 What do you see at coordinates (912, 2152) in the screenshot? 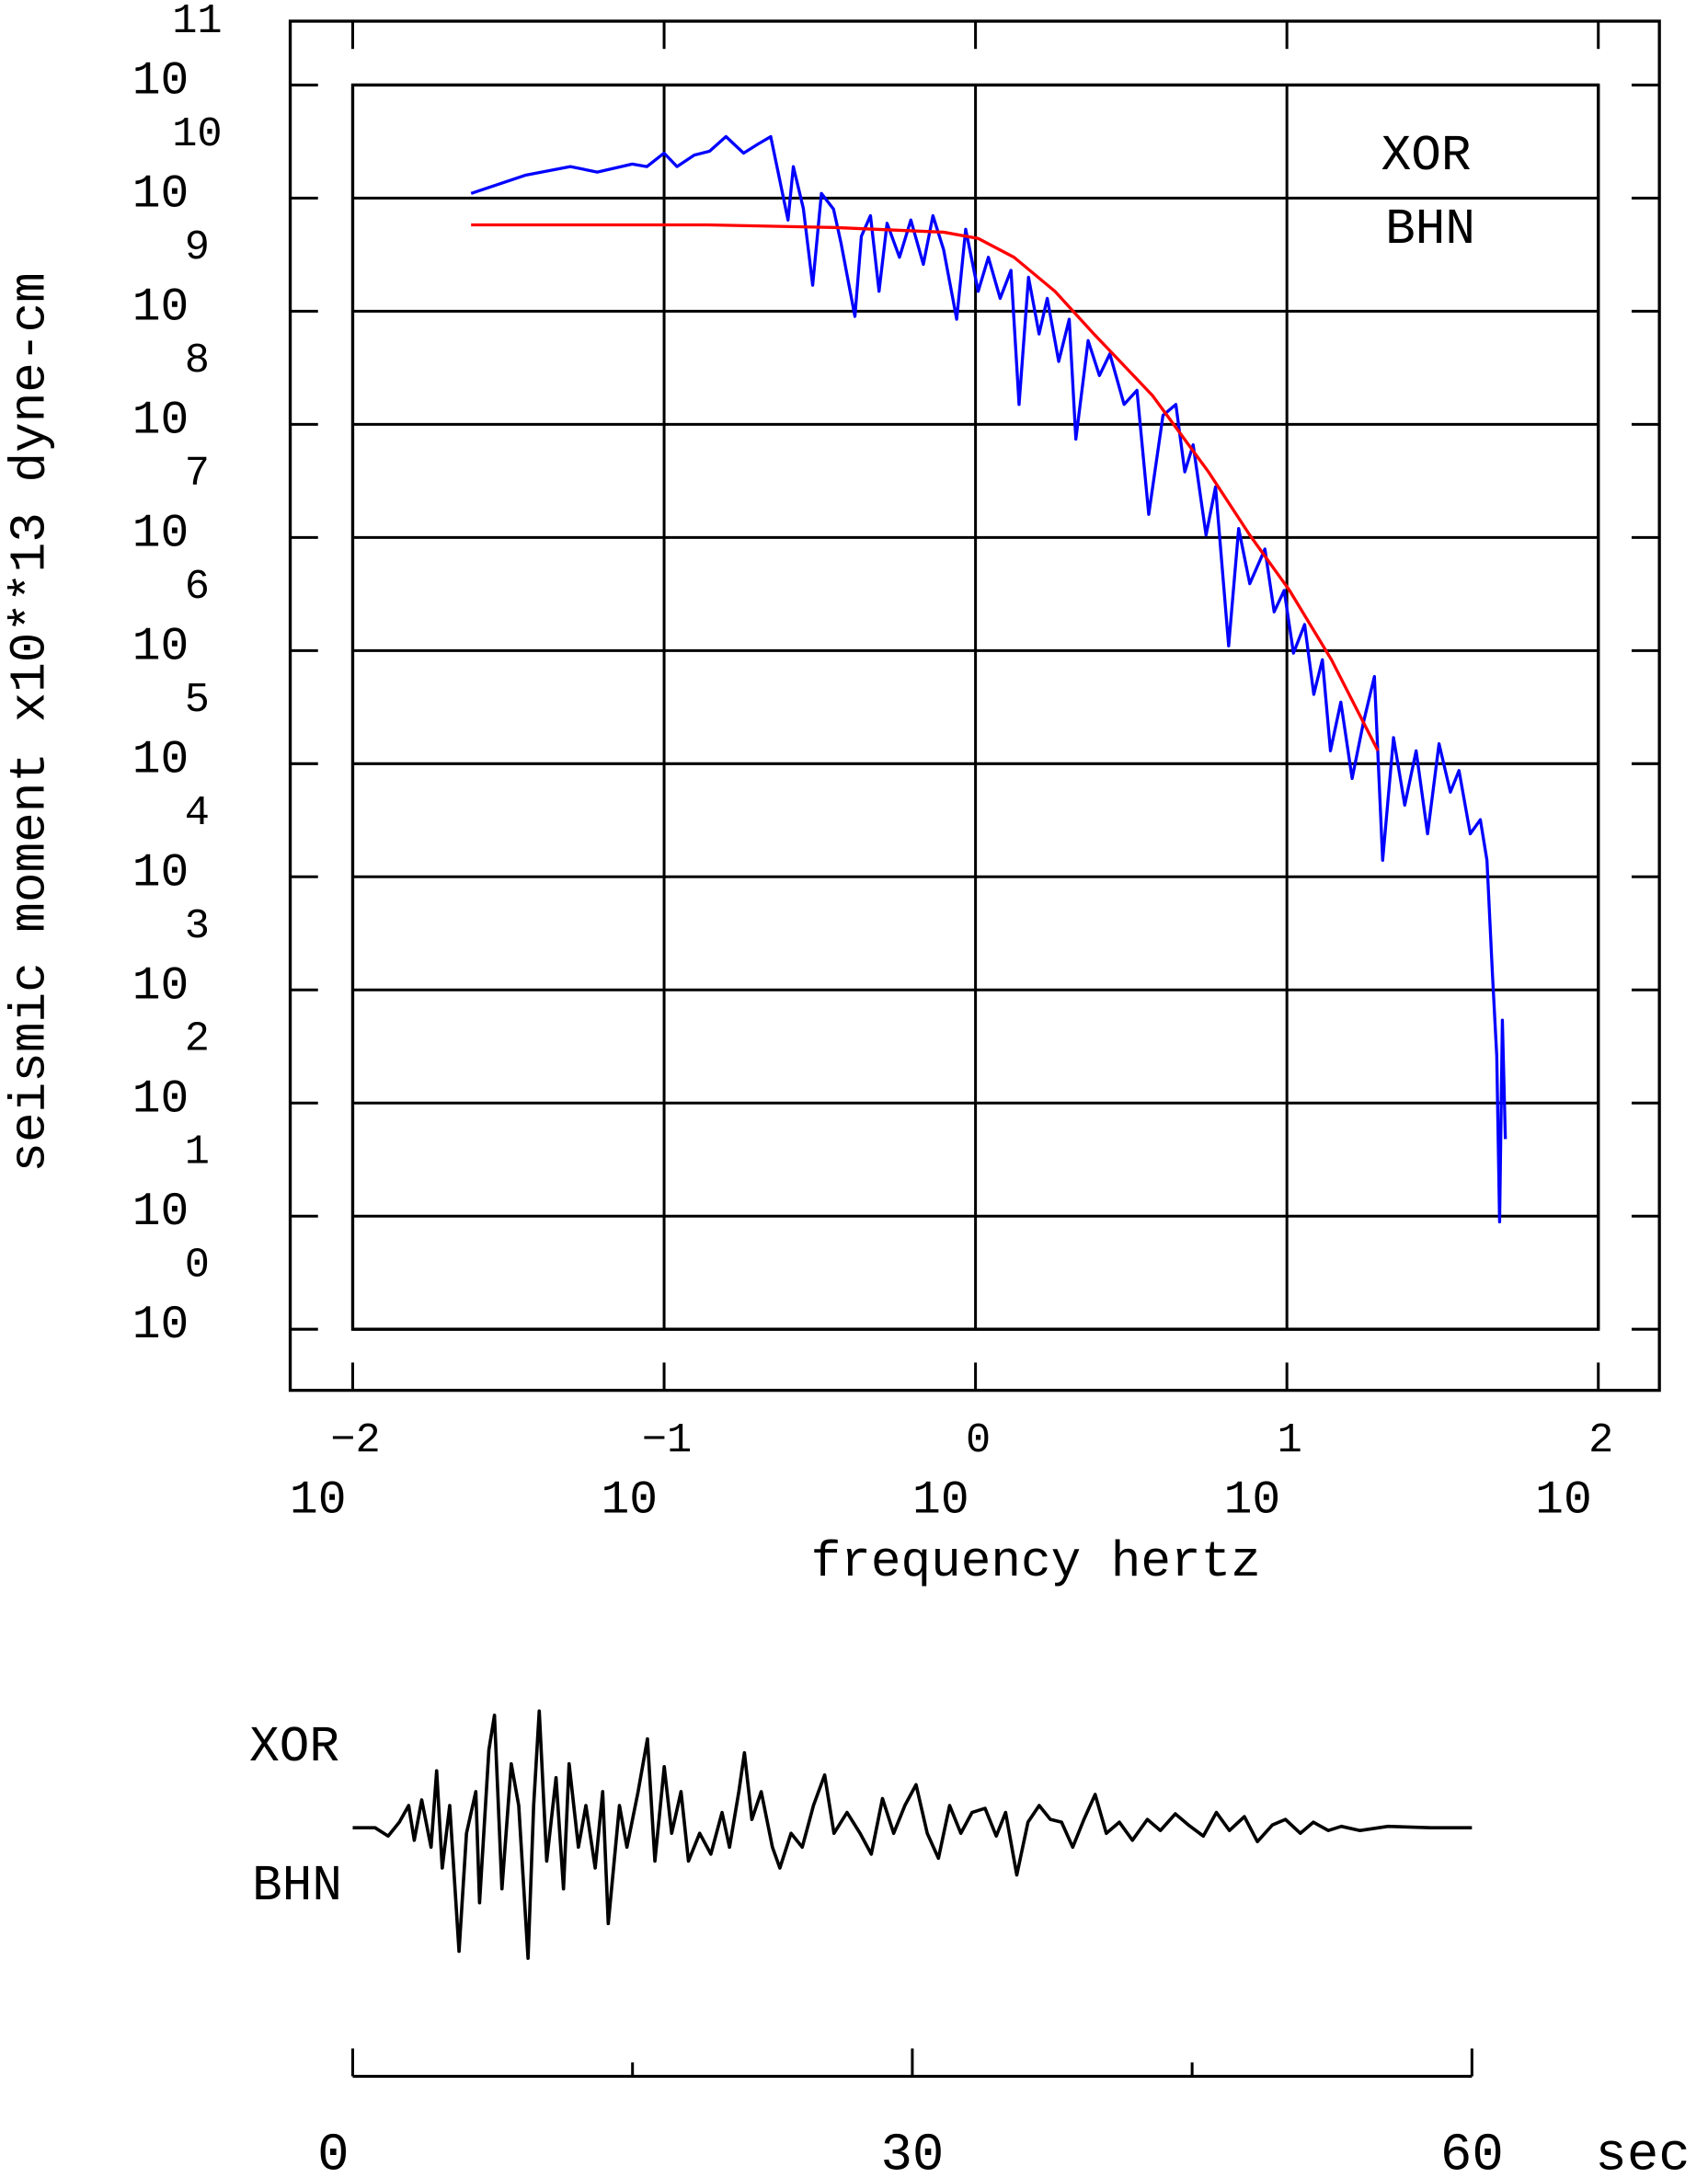
I see `x-tick-label: 30` at bounding box center [912, 2152].